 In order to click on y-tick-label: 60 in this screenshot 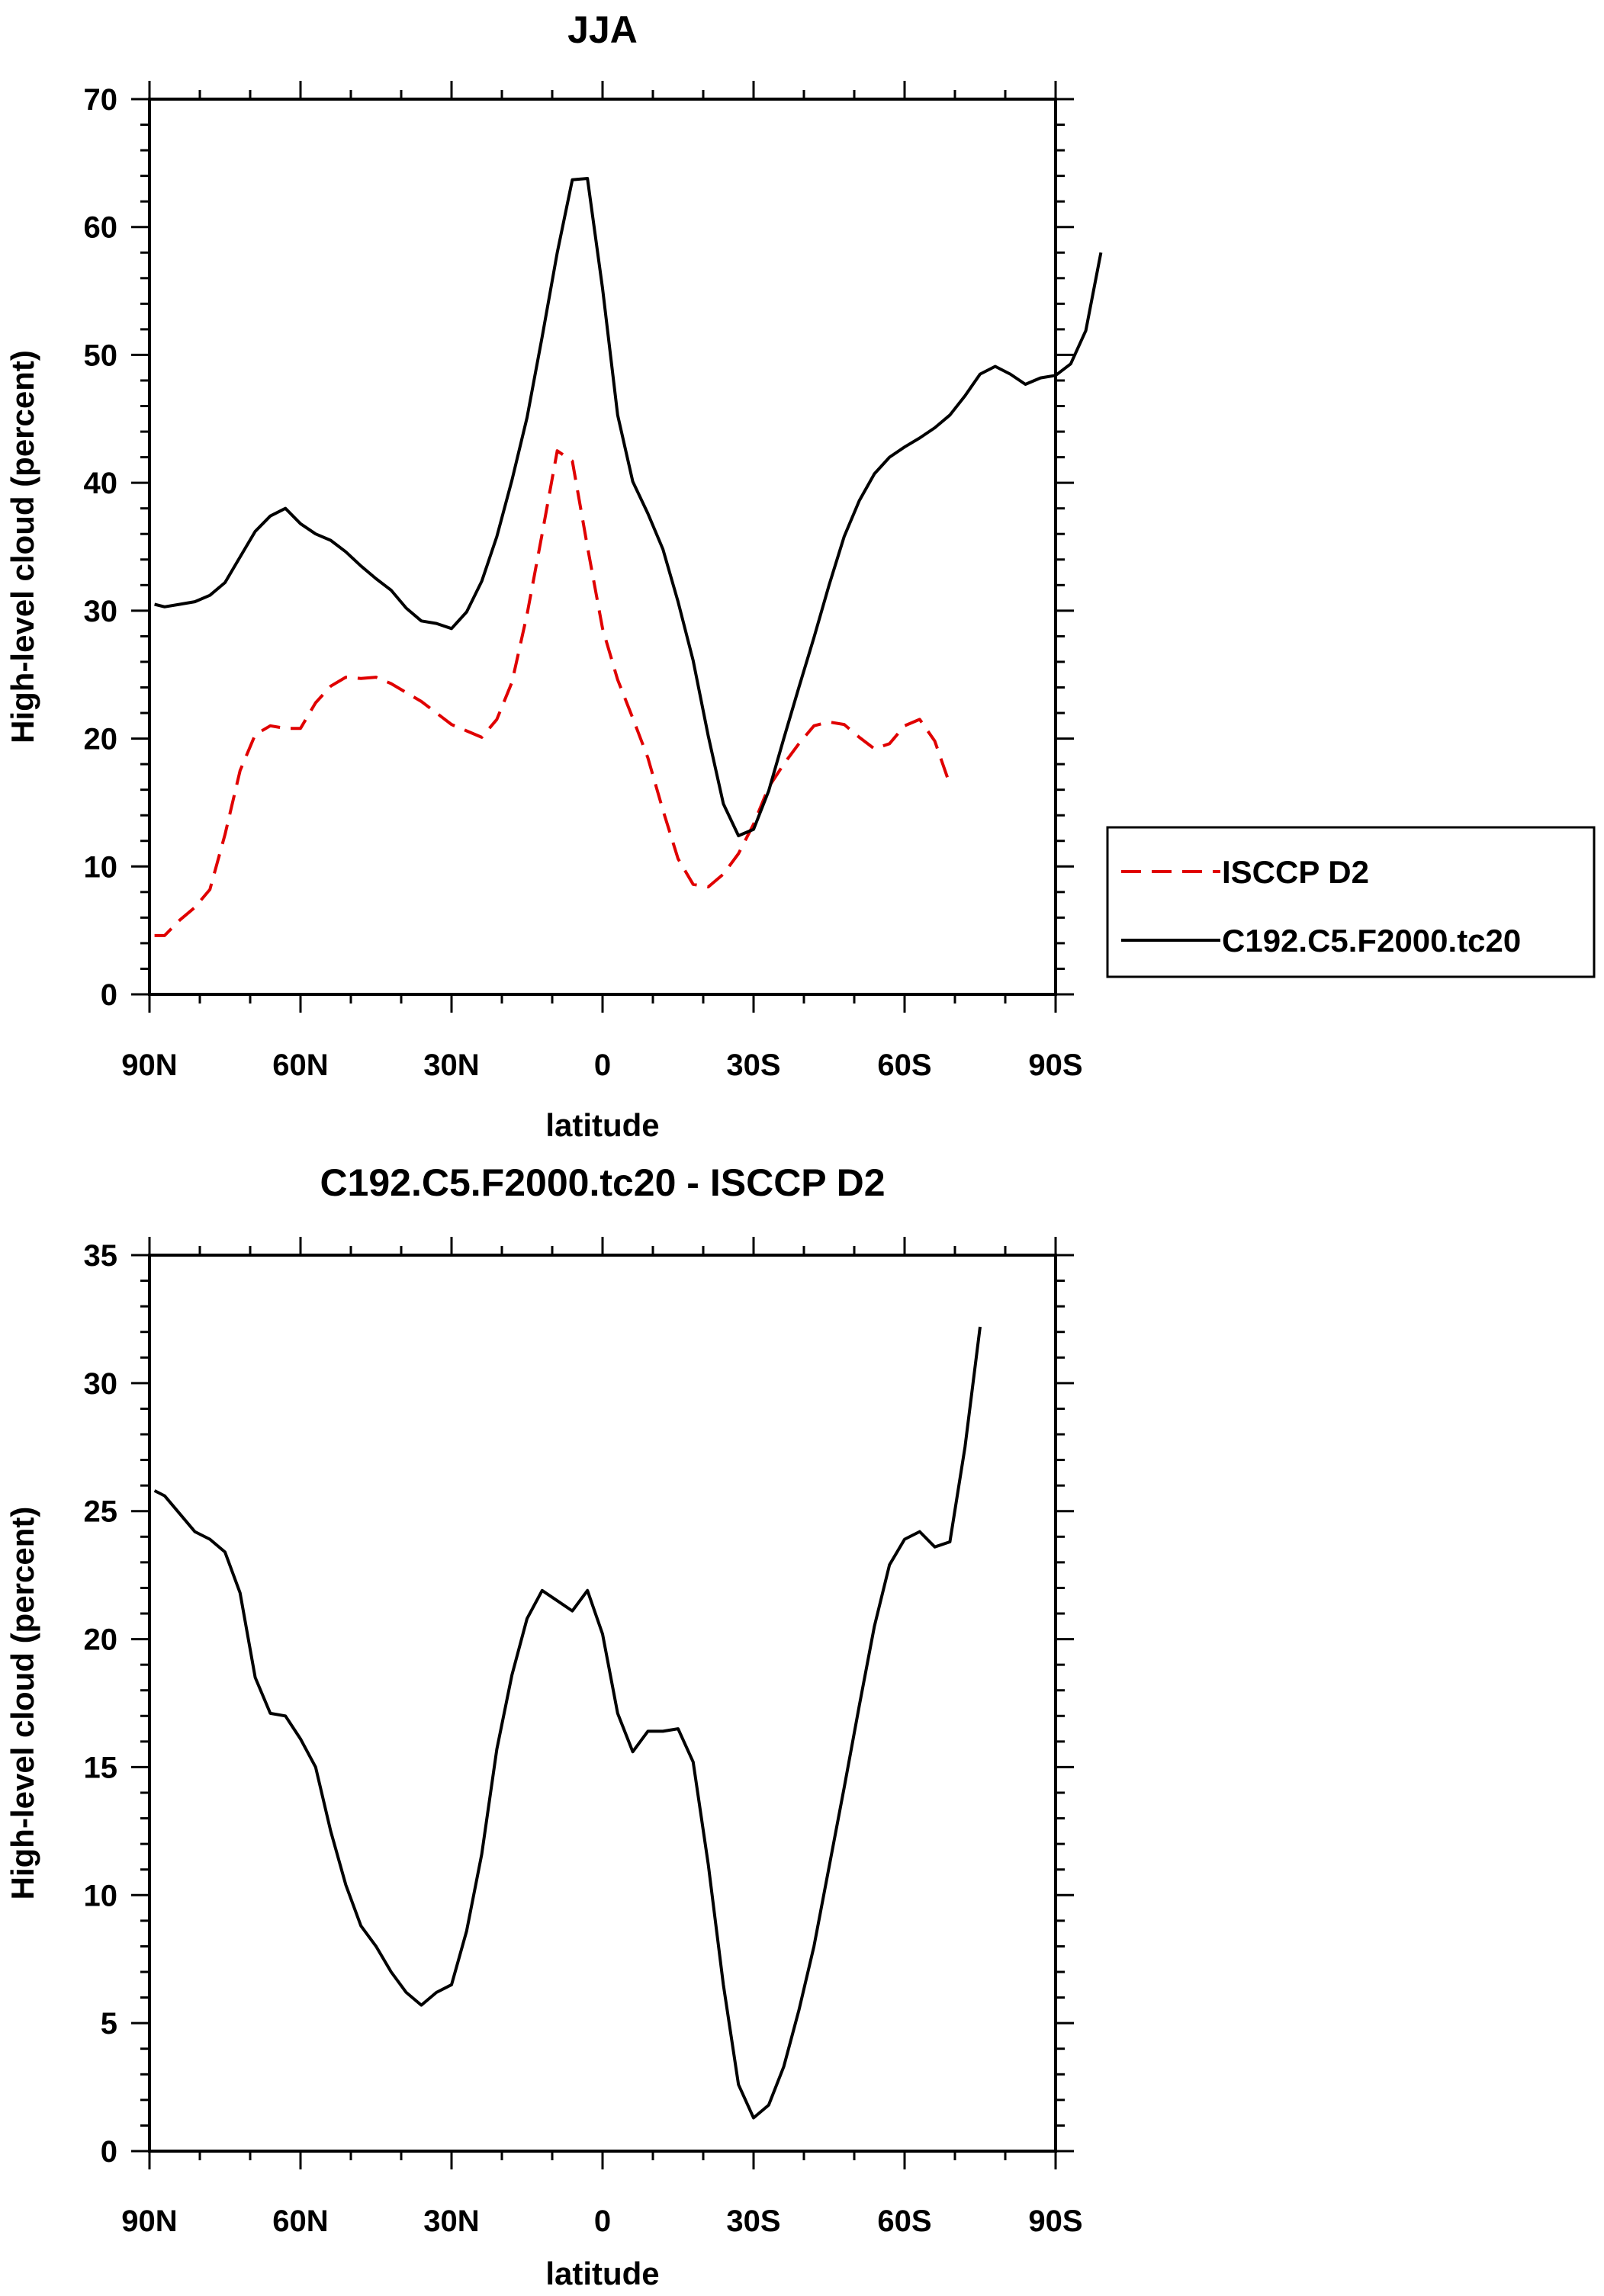, I will do `click(101, 228)`.